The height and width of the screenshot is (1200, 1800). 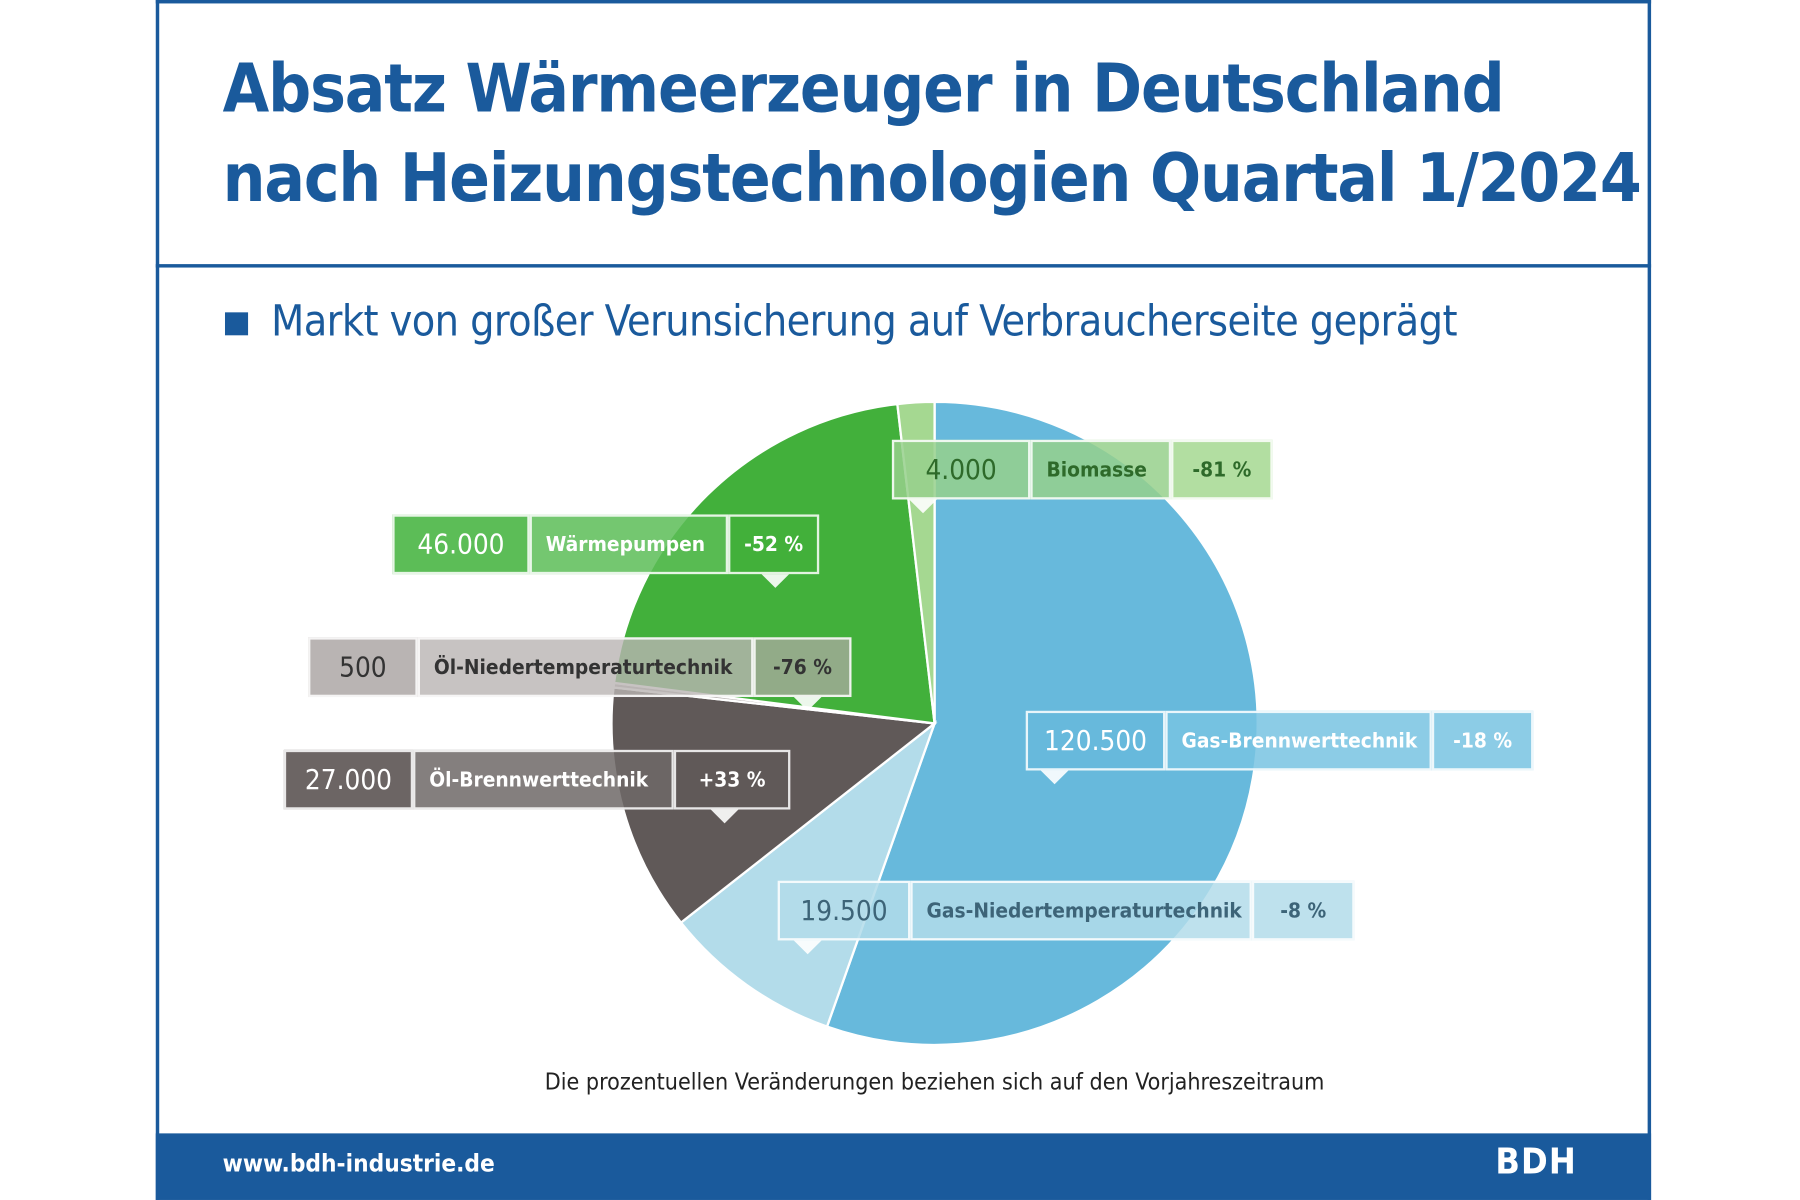 What do you see at coordinates (844, 910) in the screenshot?
I see `value-label: 19.500` at bounding box center [844, 910].